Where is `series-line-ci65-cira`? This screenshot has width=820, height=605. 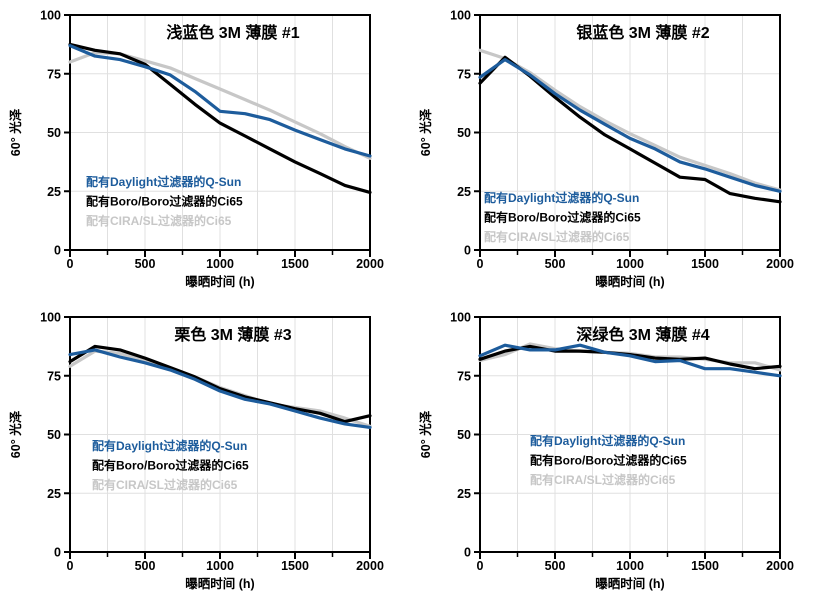 series-line-ci65-cira is located at coordinates (630, 120).